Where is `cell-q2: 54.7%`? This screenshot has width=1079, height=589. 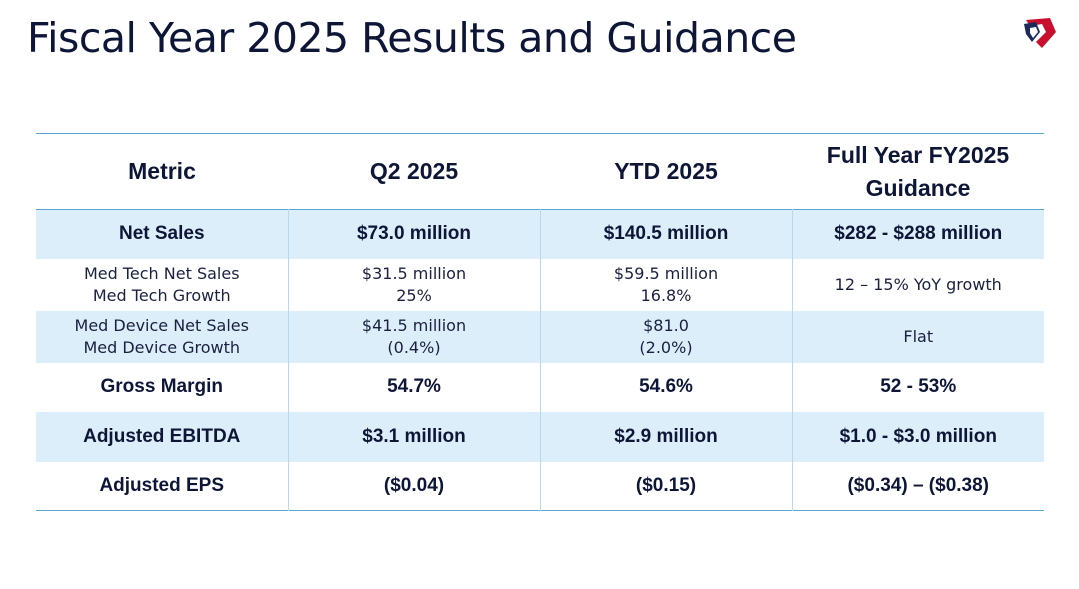
cell-q2: 54.7% is located at coordinates (413, 387).